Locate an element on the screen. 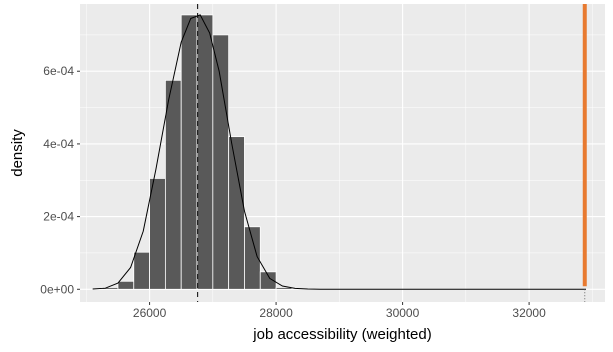 This screenshot has height=352, width=613. y-tick-label: 2e-04 is located at coordinates (58, 217).